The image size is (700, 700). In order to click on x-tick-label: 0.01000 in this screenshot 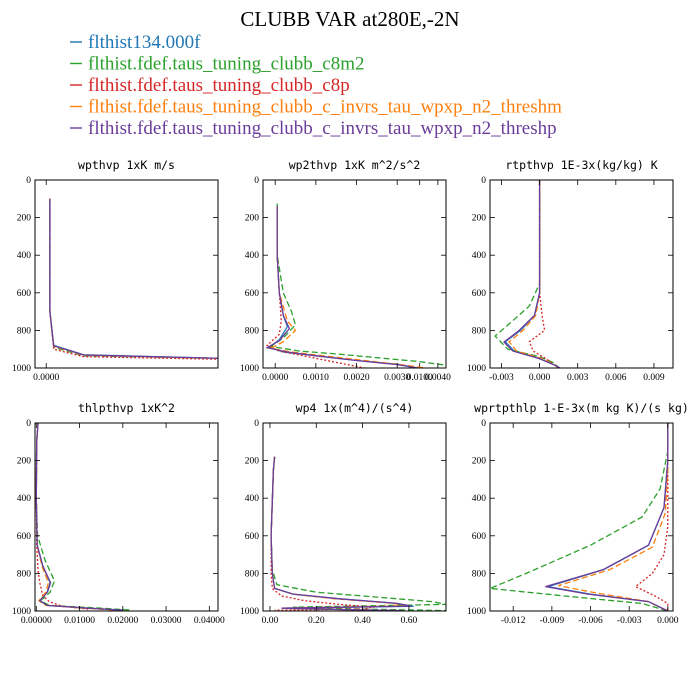, I will do `click(79, 621)`.